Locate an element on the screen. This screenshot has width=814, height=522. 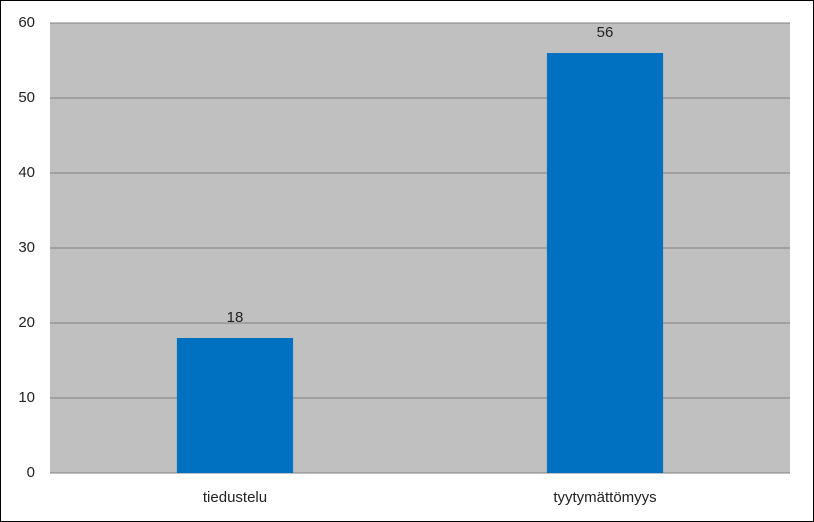
y-tick-label: 10 is located at coordinates (26, 397).